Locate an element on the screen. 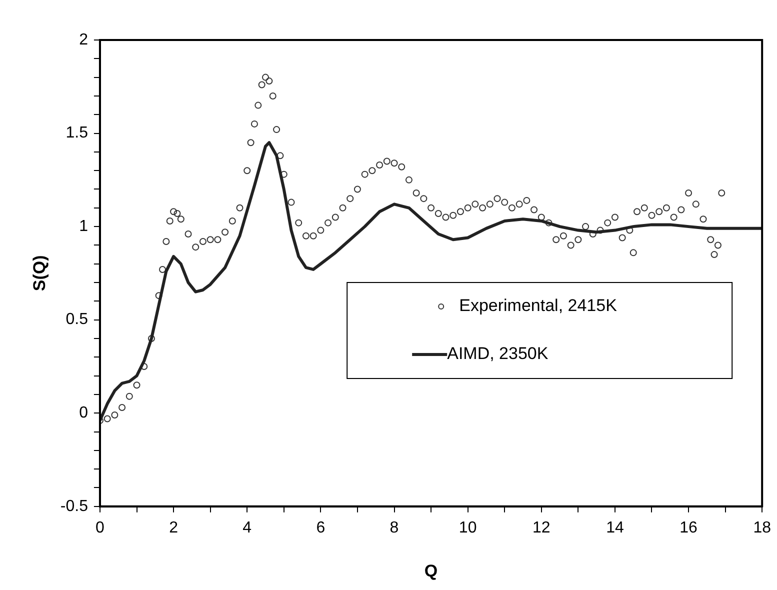  x-tick-label: 14 is located at coordinates (615, 527).